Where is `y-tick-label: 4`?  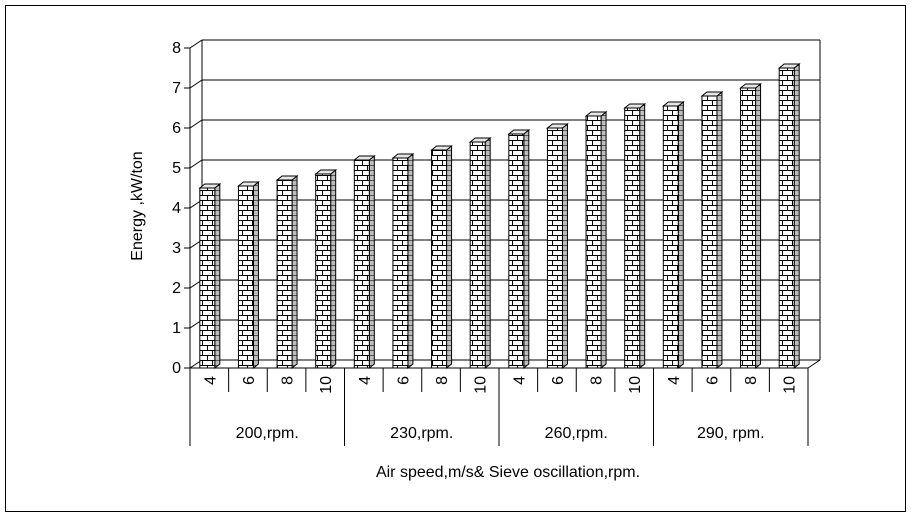 y-tick-label: 4 is located at coordinates (176, 208).